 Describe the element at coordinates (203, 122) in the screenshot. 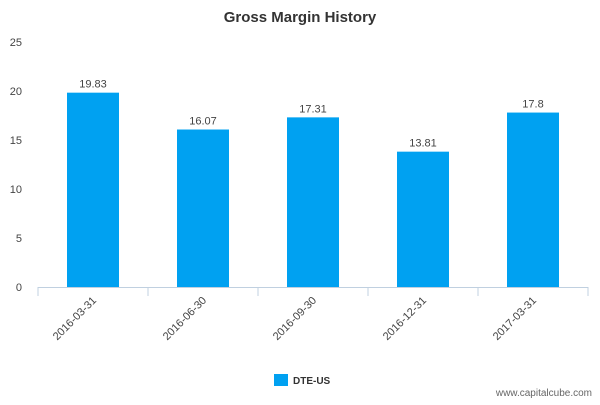

I see `data-label-2016-06-30: 16.07` at that location.